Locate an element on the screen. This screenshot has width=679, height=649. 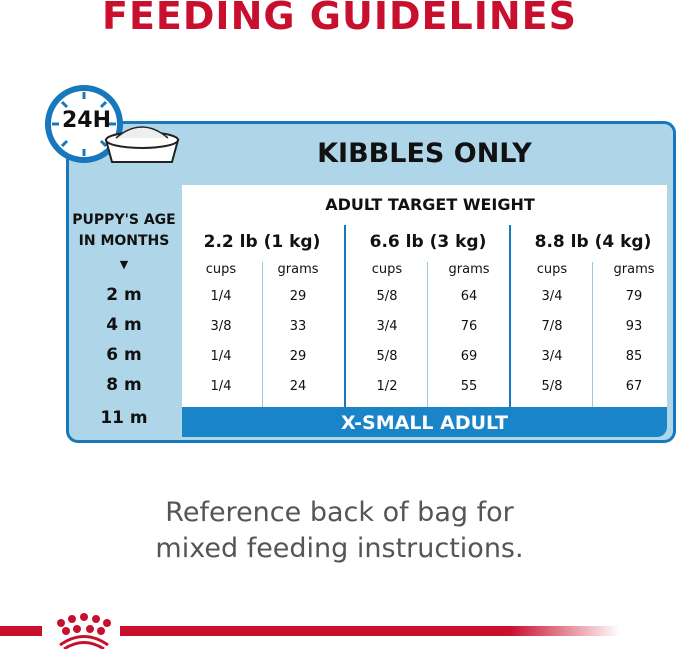
page-title: FEEDING GUIDELINES is located at coordinates (339, 19).